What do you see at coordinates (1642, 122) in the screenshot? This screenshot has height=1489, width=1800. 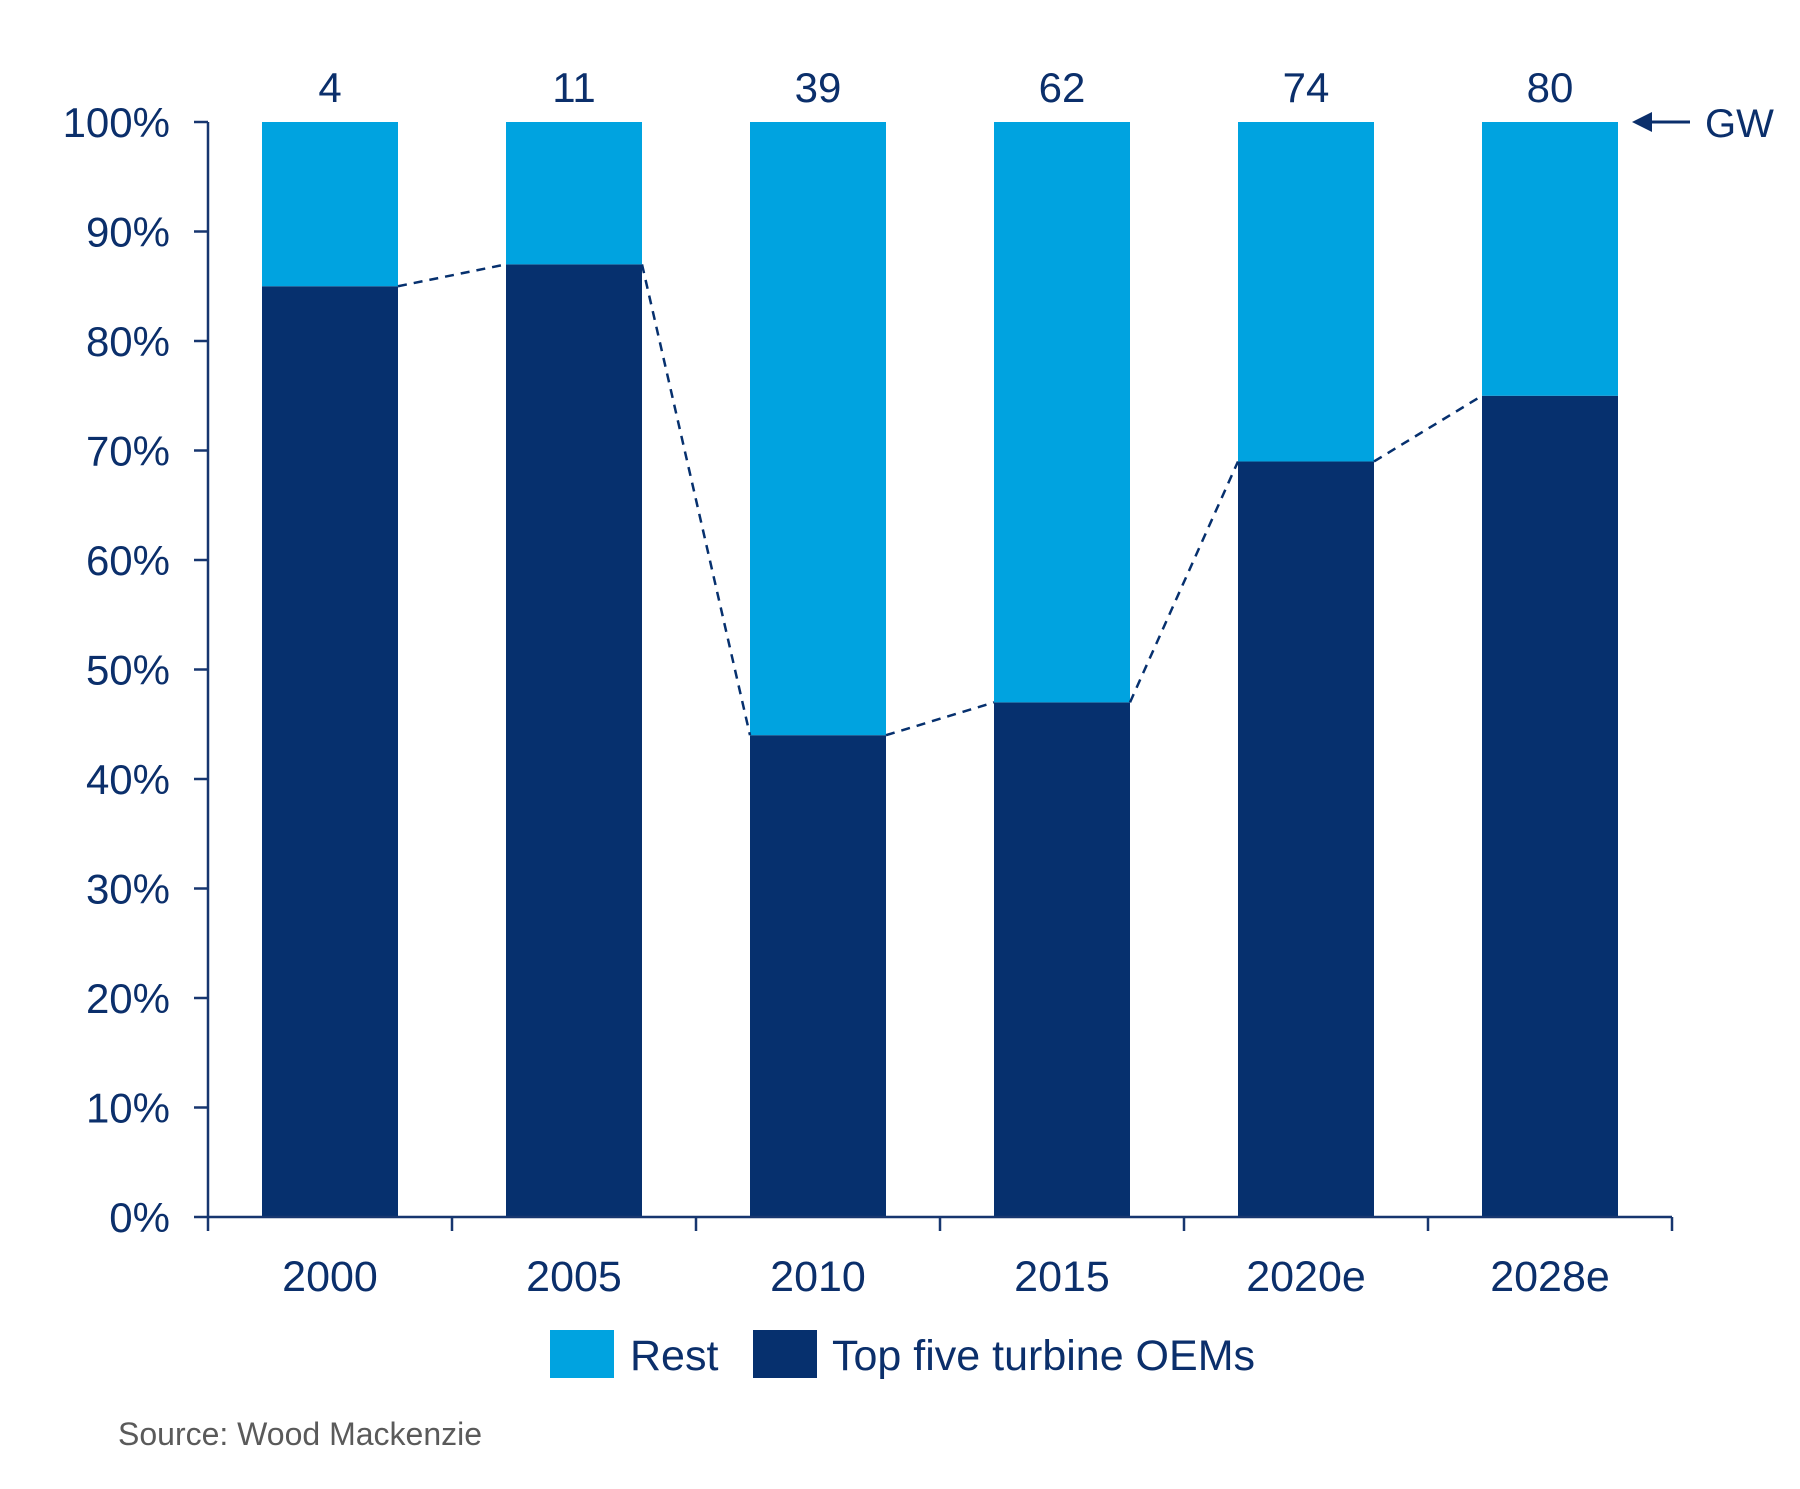 I see `unit-arrow-head-icon` at bounding box center [1642, 122].